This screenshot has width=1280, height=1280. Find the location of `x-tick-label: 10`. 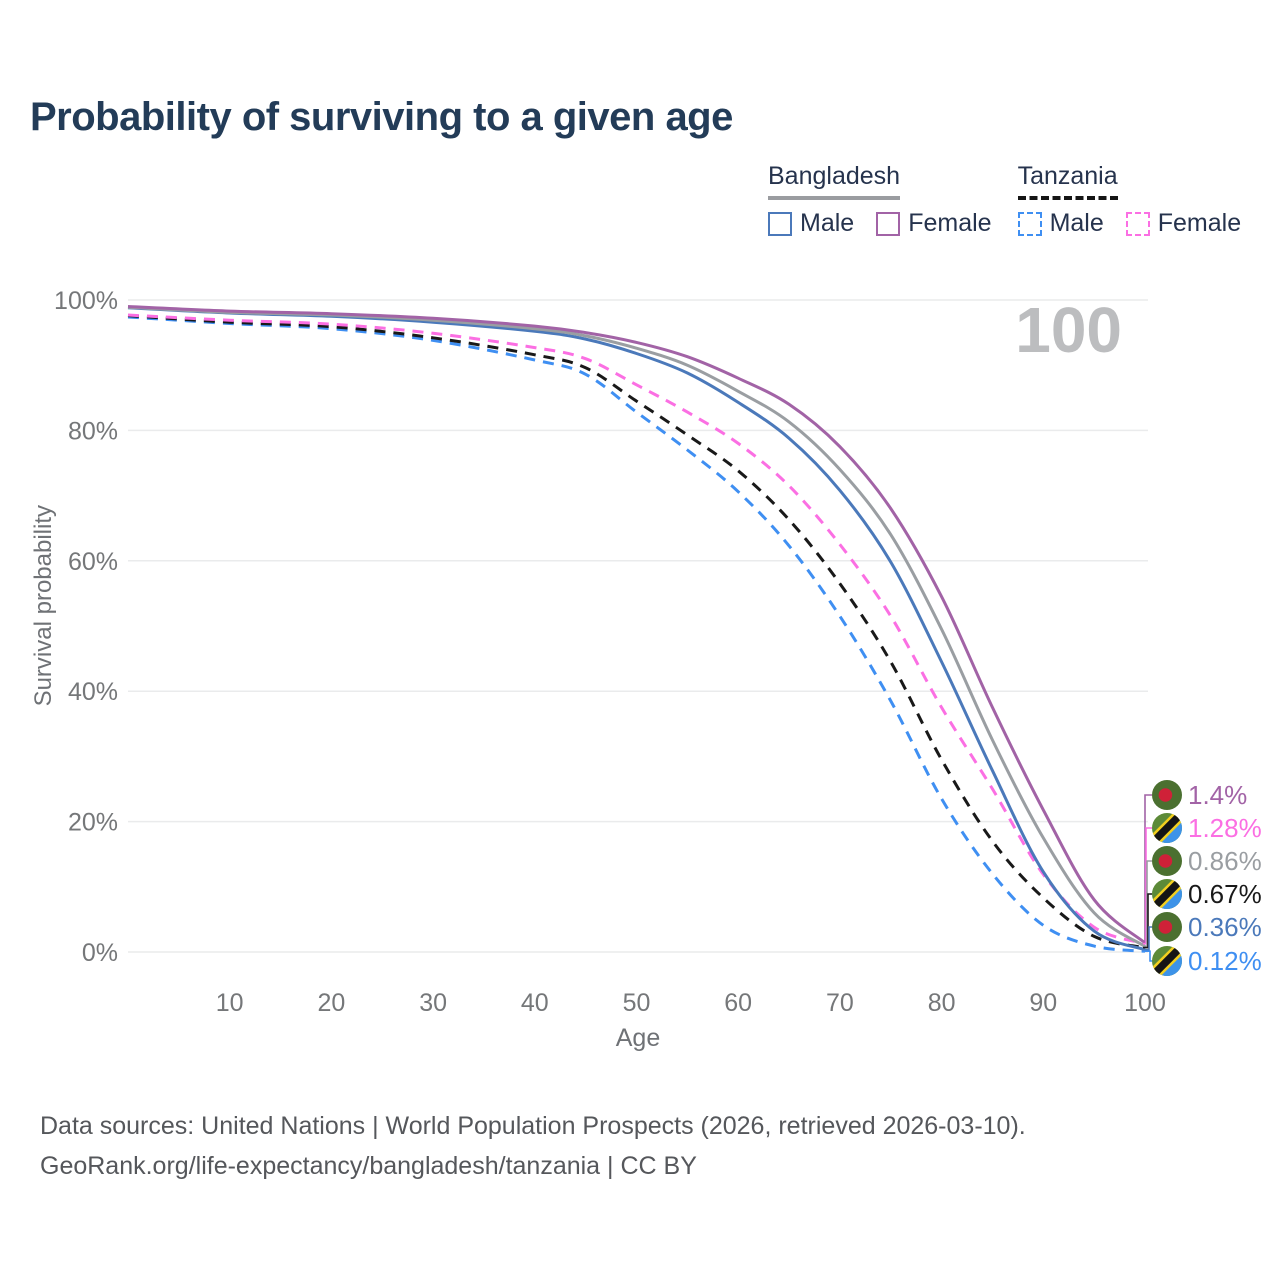

x-tick-label: 10 is located at coordinates (230, 1003).